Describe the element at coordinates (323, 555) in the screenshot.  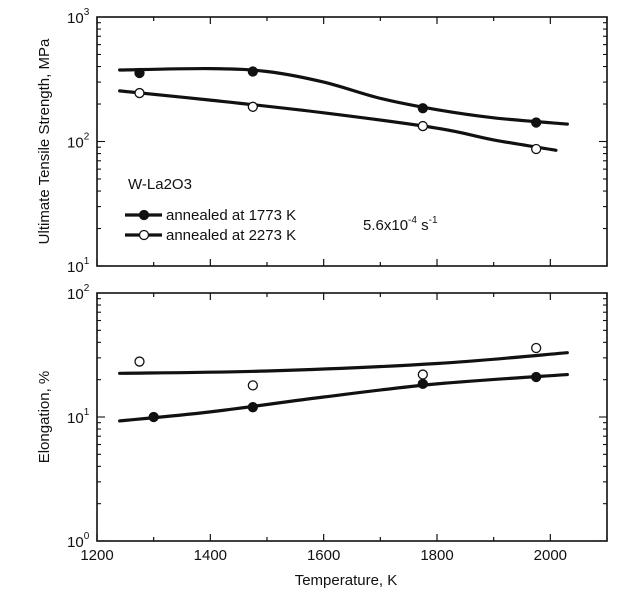
I see `x-tick-label: 1600` at that location.